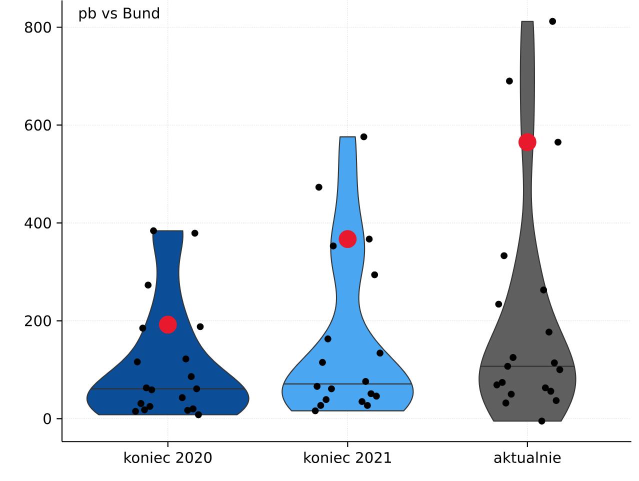  What do you see at coordinates (38, 320) in the screenshot?
I see `y-tick-label: 200` at bounding box center [38, 320].